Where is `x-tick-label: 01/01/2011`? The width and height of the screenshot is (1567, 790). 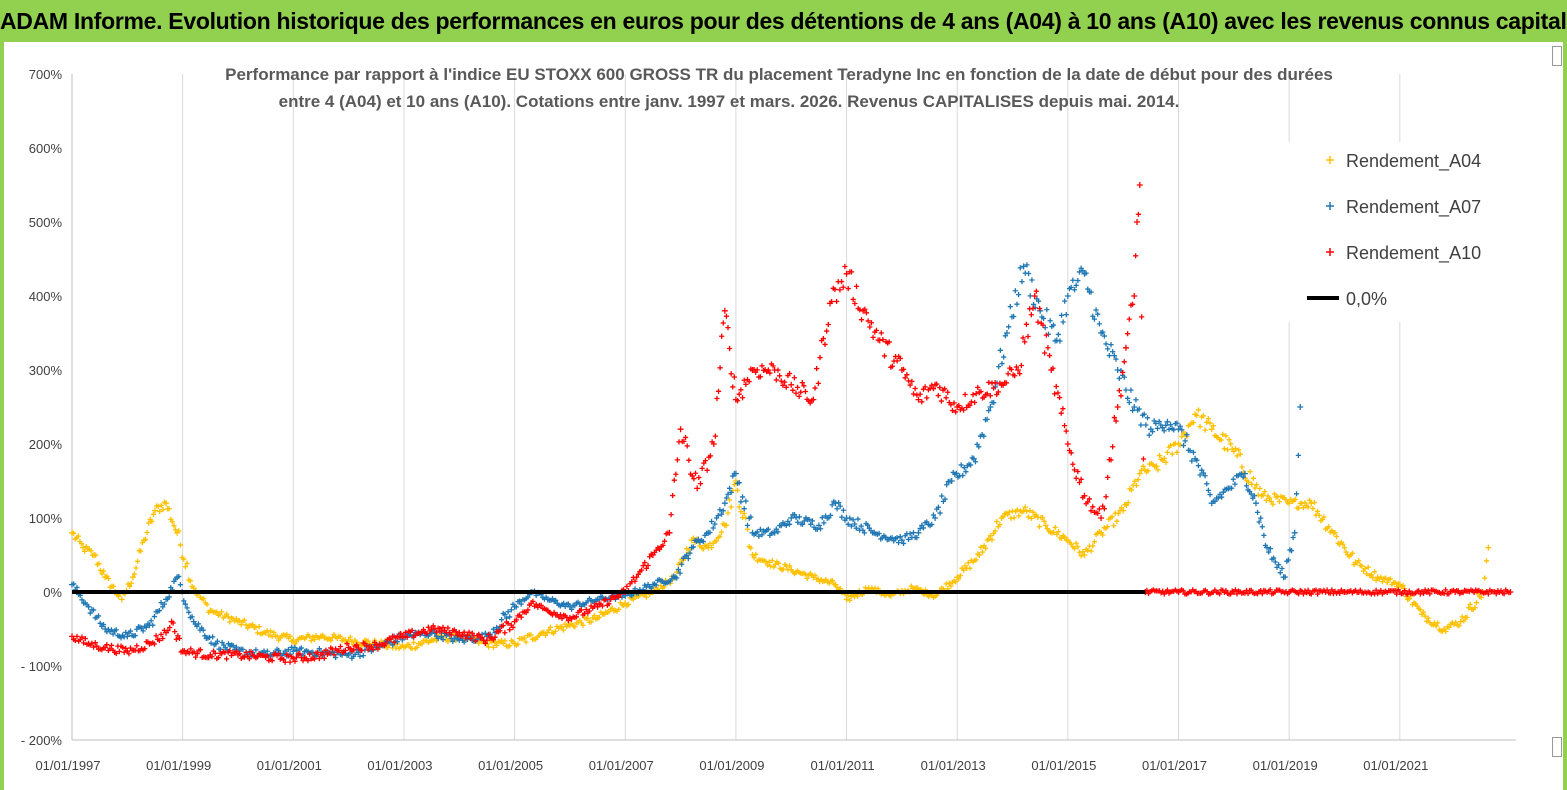 x-tick-label: 01/01/2011 is located at coordinates (843, 765).